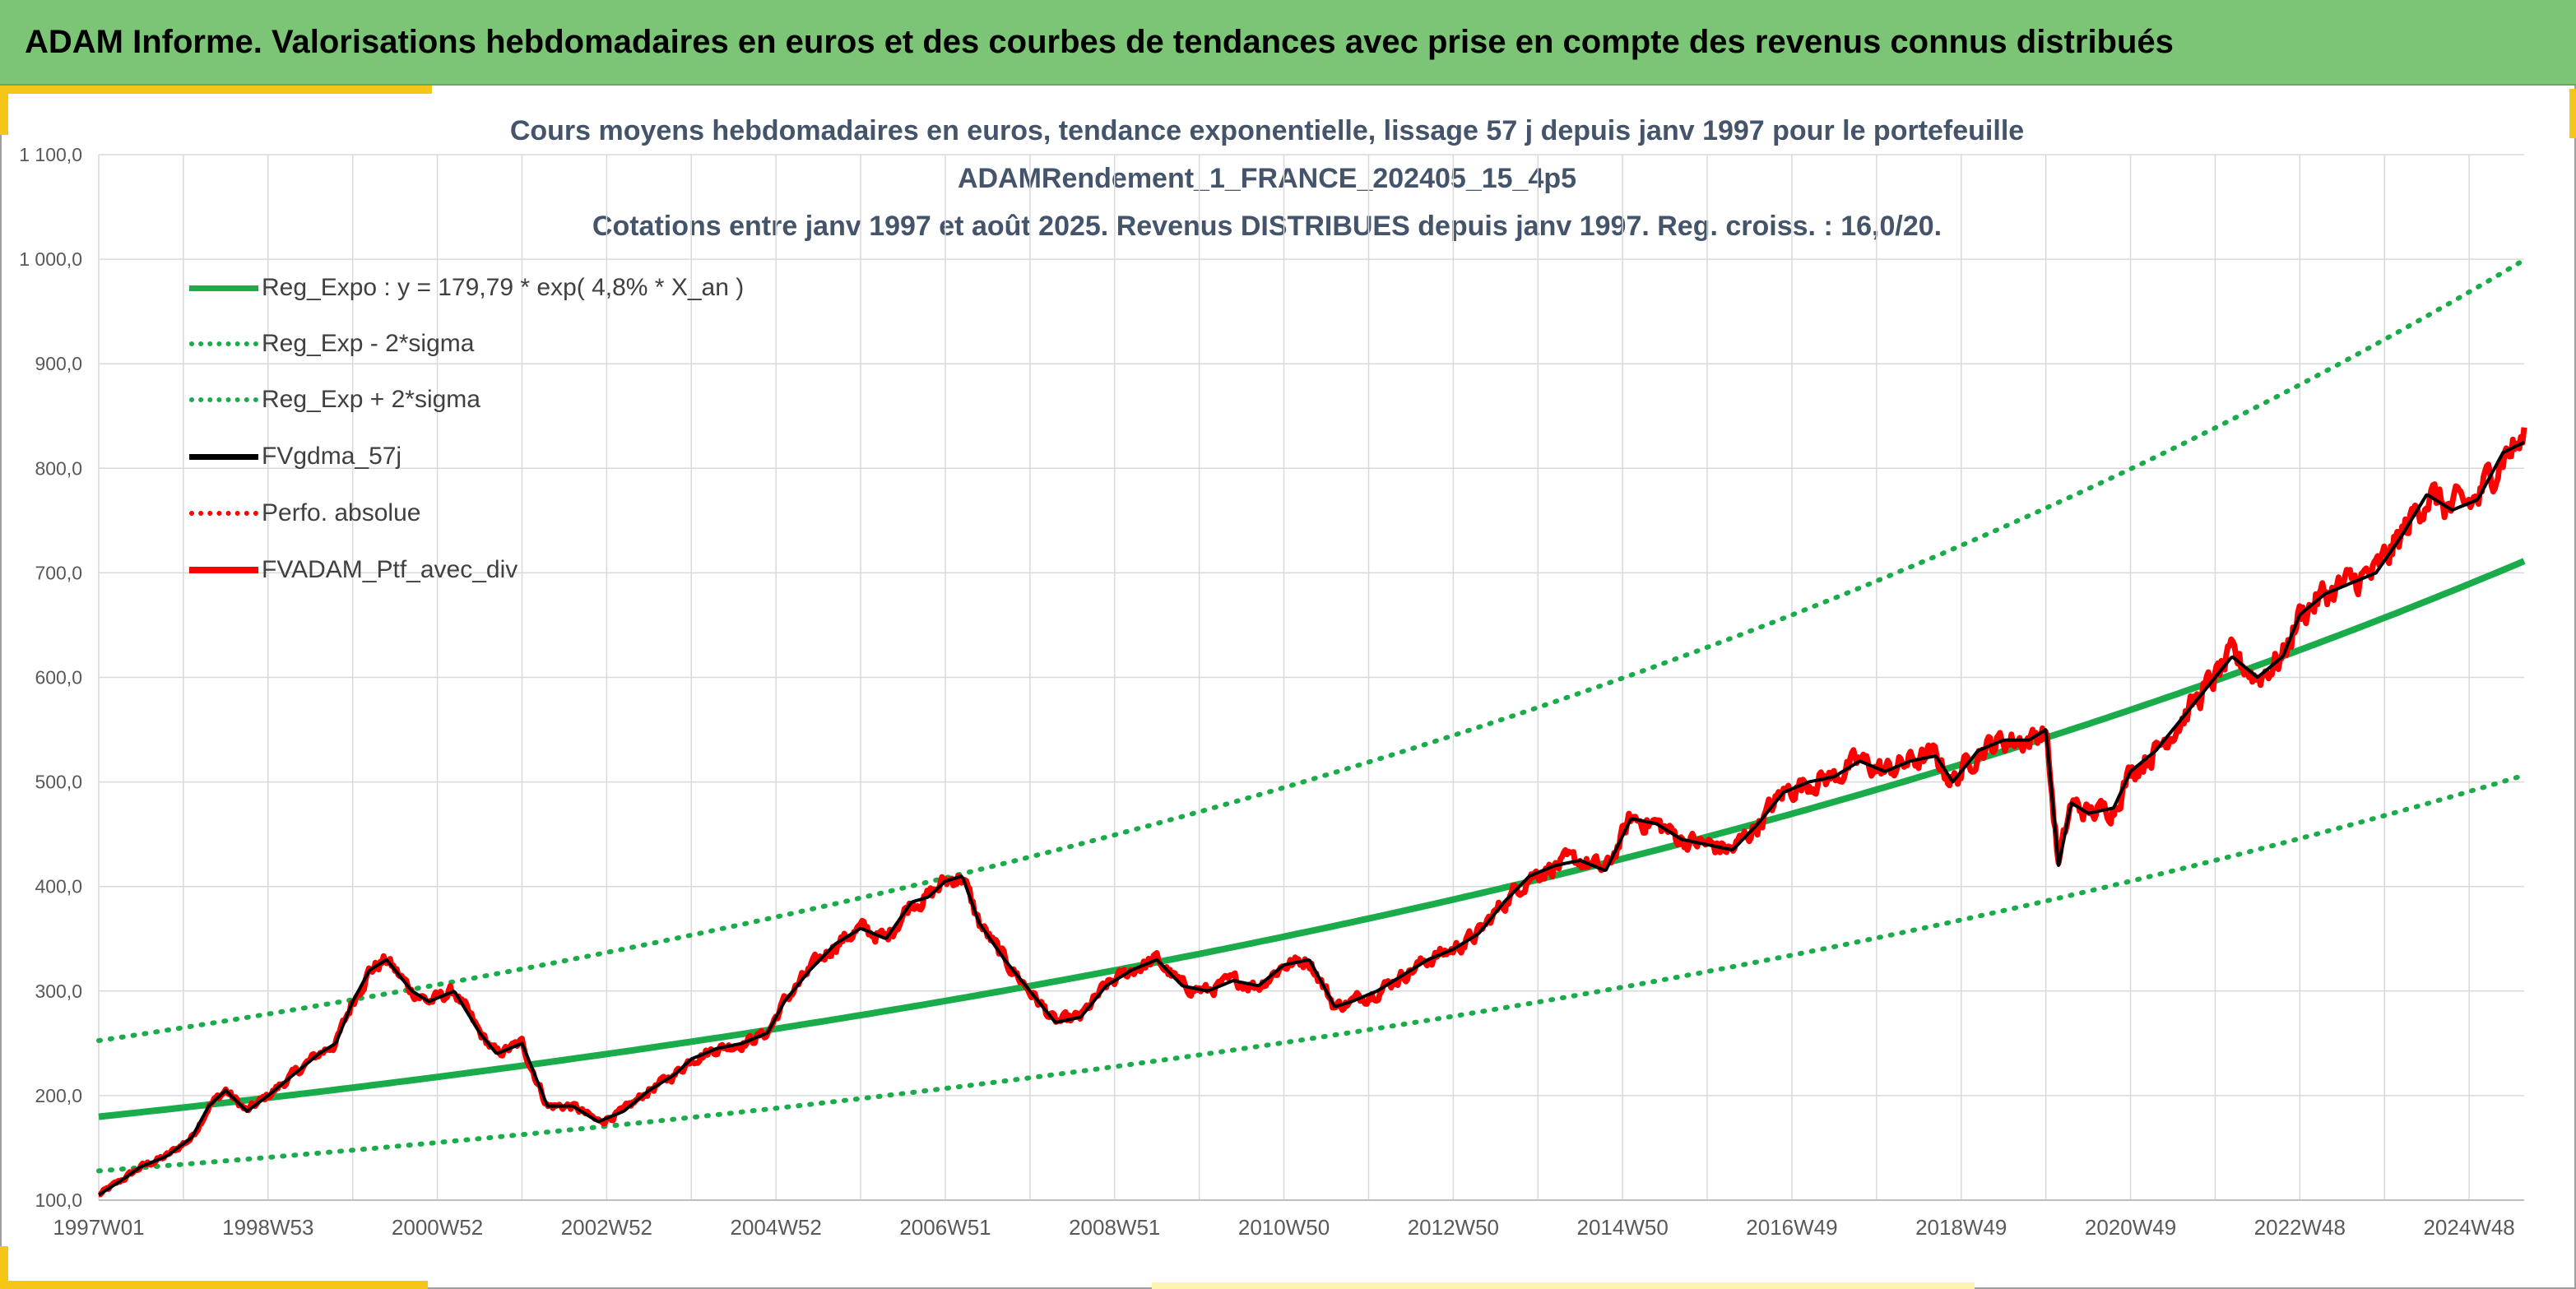 The width and height of the screenshot is (2576, 1289). What do you see at coordinates (1267, 178) in the screenshot?
I see `chart-title-line-2: ADAMRendement_1_FRANCE_202405_15_4p5` at bounding box center [1267, 178].